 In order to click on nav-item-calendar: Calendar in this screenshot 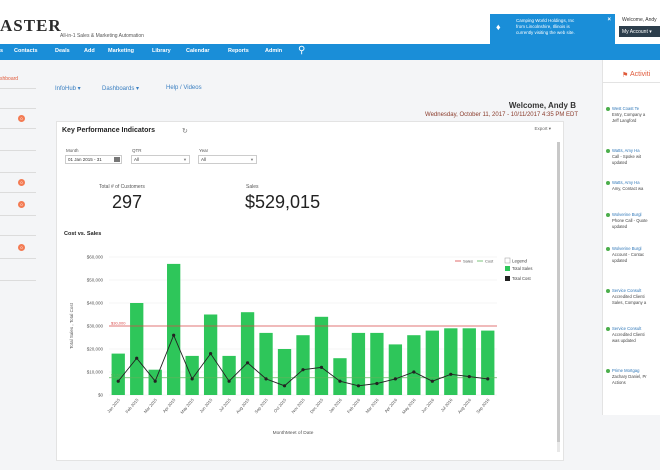, I will do `click(198, 51)`.